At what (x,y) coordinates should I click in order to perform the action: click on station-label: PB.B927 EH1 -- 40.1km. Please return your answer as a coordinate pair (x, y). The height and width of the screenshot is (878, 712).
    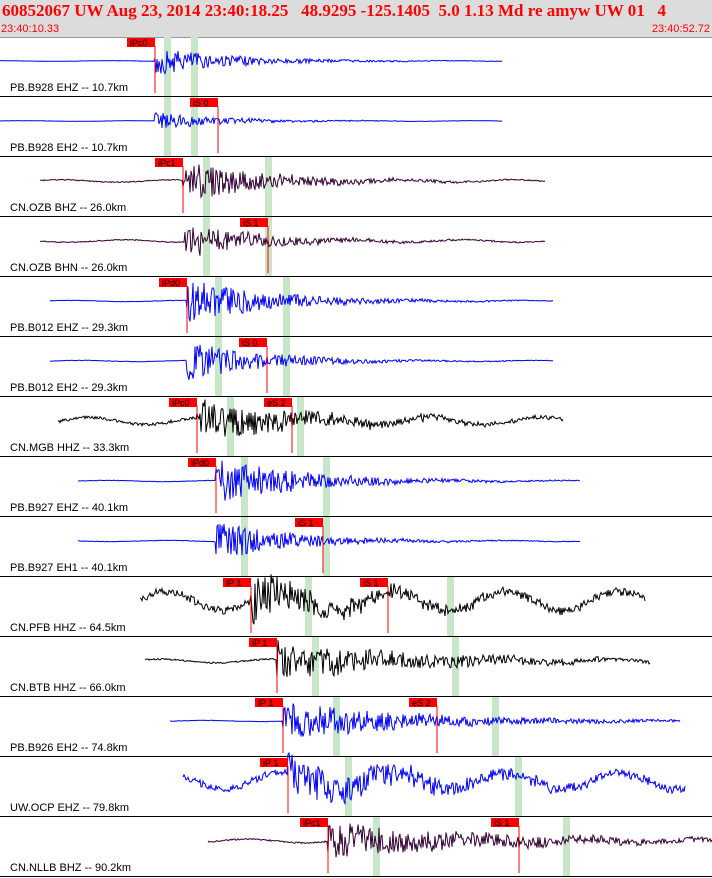
    Looking at the image, I should click on (68, 568).